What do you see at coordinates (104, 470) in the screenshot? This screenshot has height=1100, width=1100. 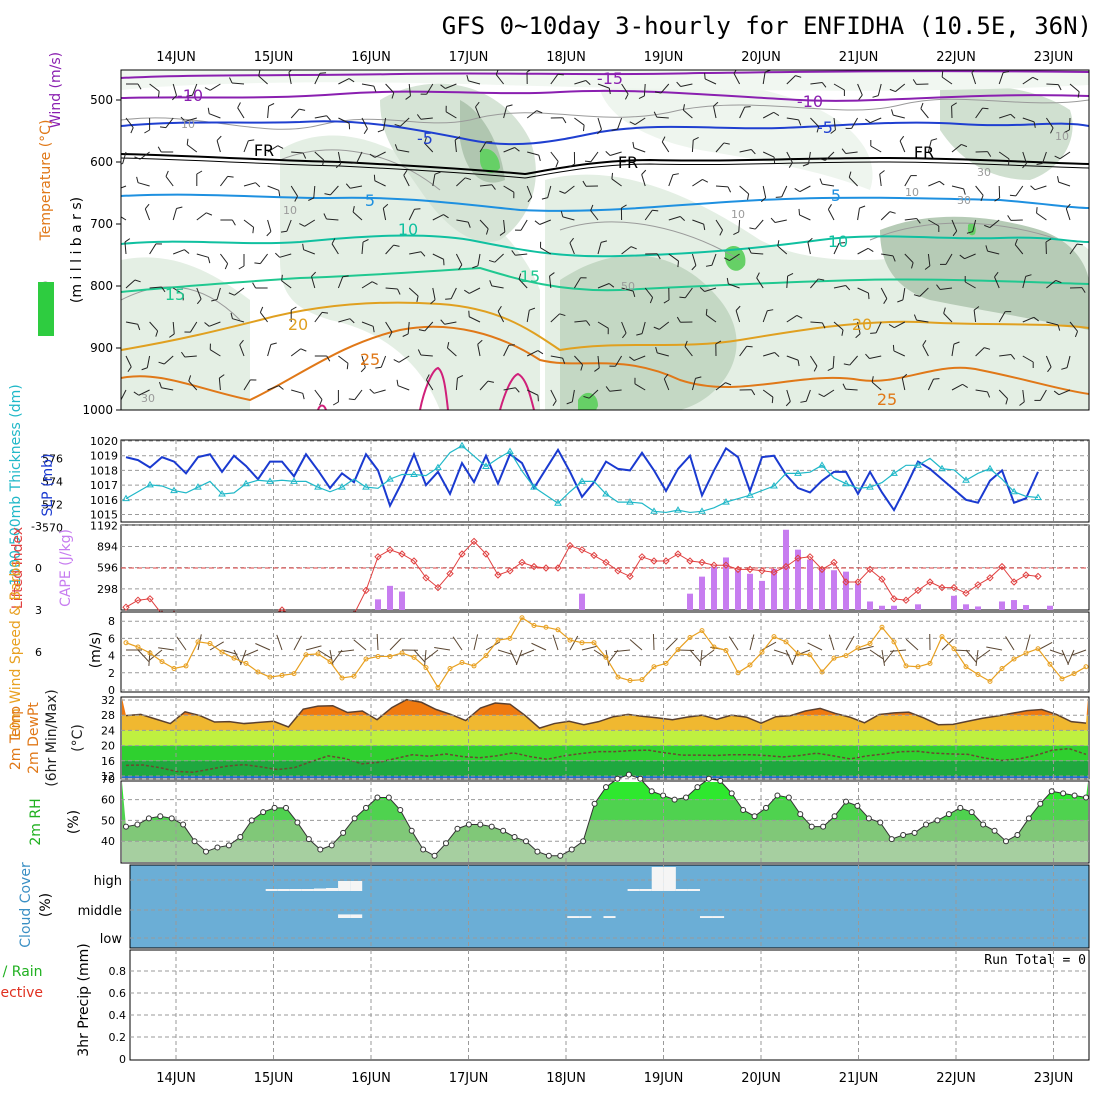 I see `slp-tick-label: 1018` at bounding box center [104, 470].